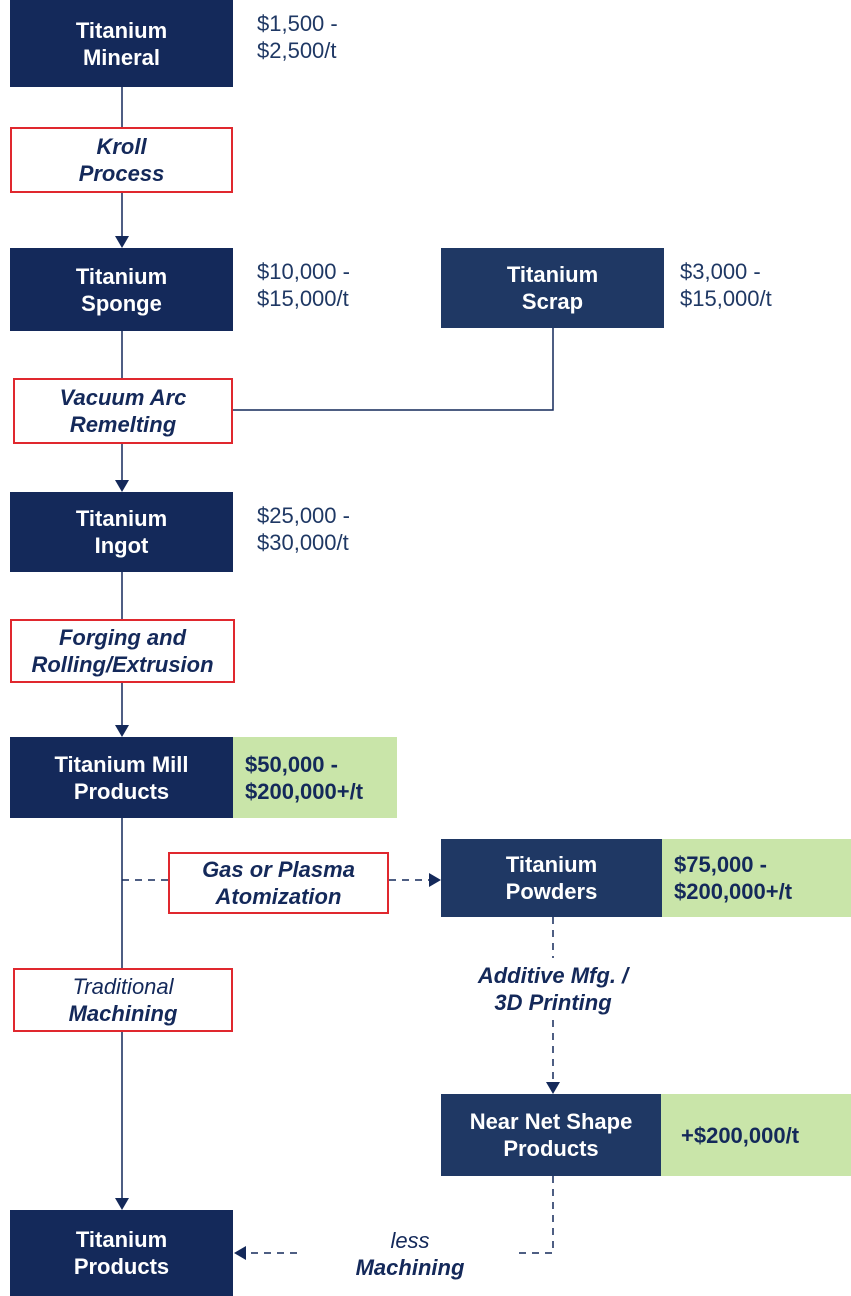 This screenshot has height=1296, width=851. I want to click on process: Traditional Machining, so click(123, 1000).